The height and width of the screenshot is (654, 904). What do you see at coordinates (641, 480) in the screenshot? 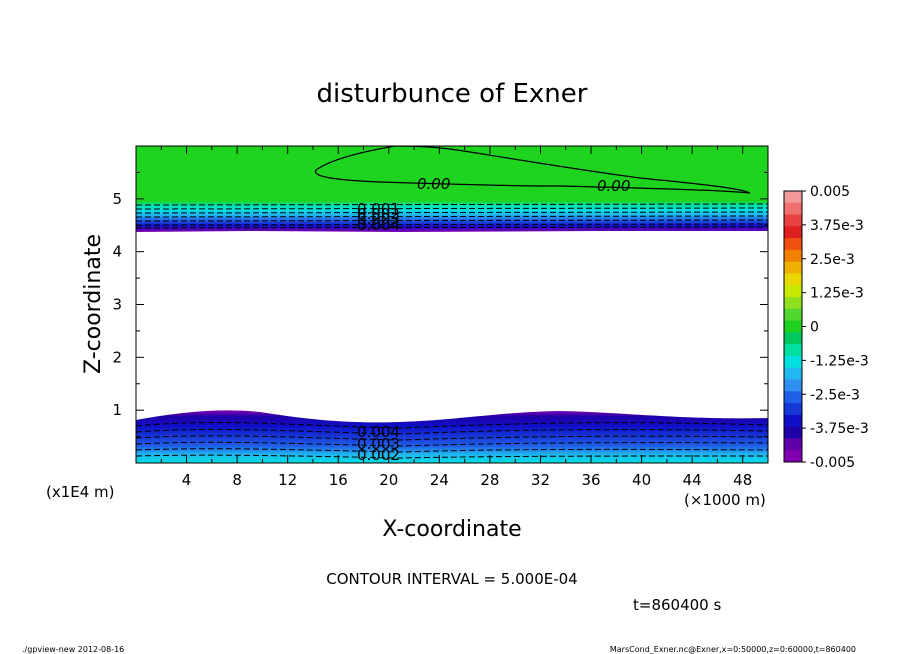
I see `x-tick-label: 40` at bounding box center [641, 480].